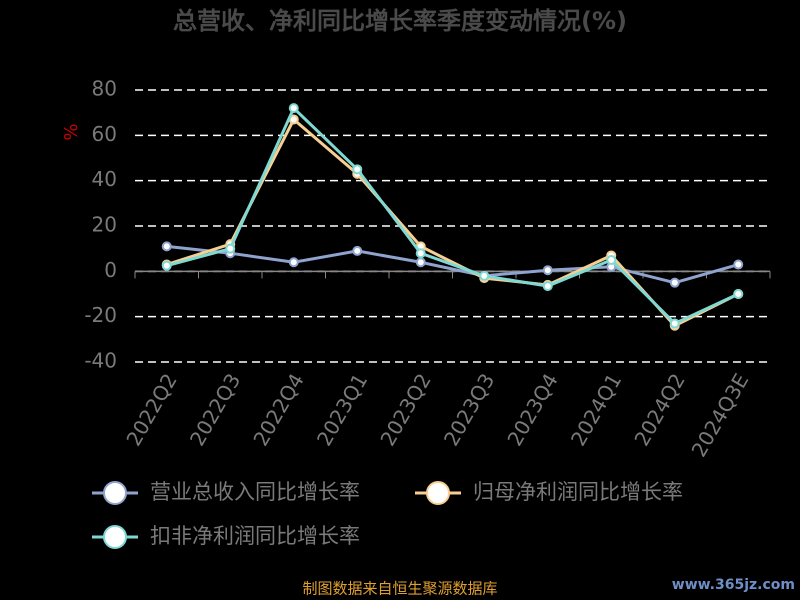 The width and height of the screenshot is (800, 600). I want to click on x-tick-label: 2023Q2, so click(405, 409).